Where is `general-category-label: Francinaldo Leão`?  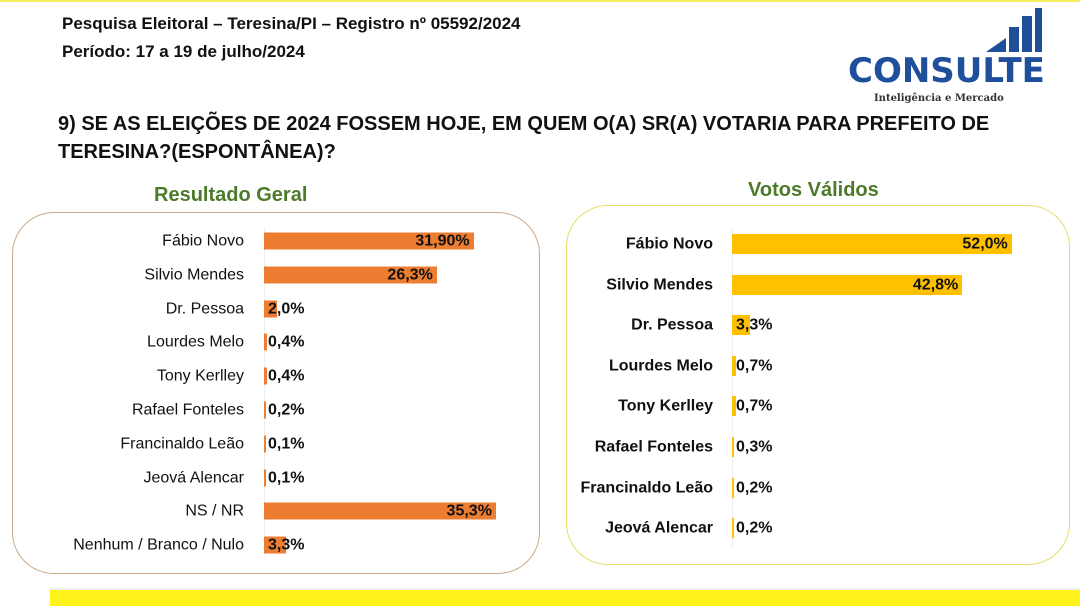
general-category-label: Francinaldo Leão is located at coordinates (182, 444).